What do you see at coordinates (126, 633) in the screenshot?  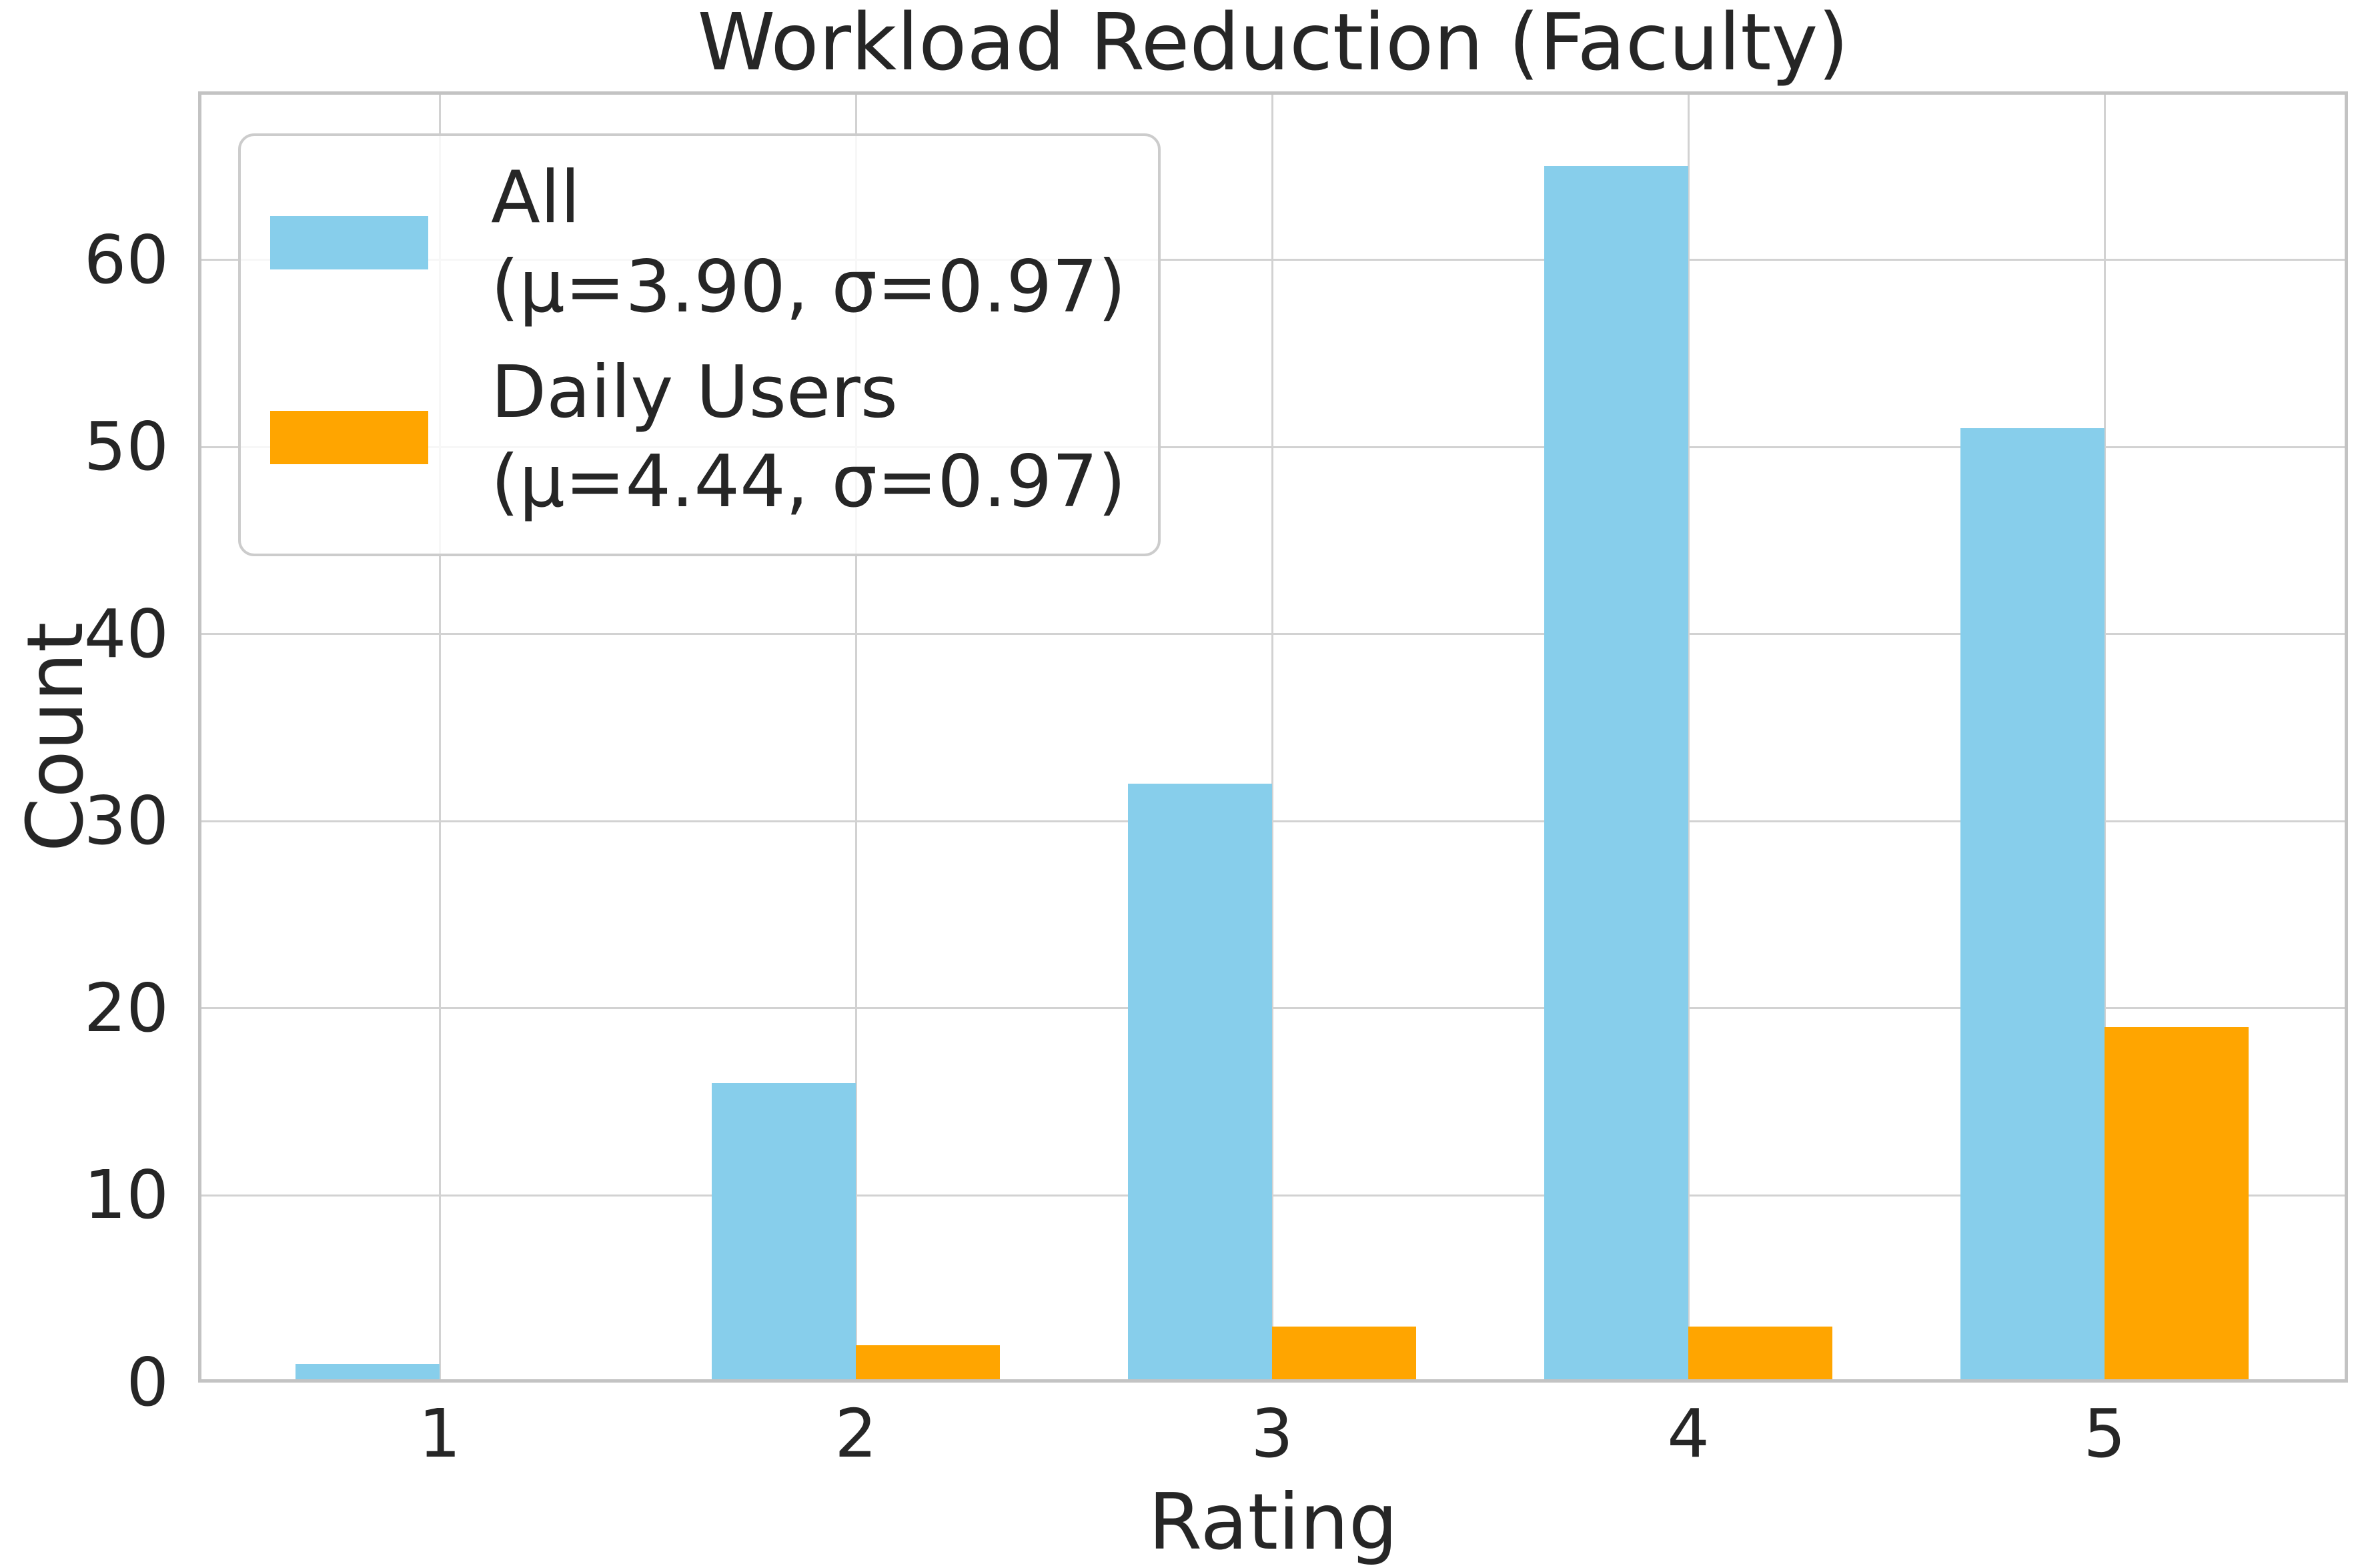 I see `y-tick-label-40: 40` at bounding box center [126, 633].